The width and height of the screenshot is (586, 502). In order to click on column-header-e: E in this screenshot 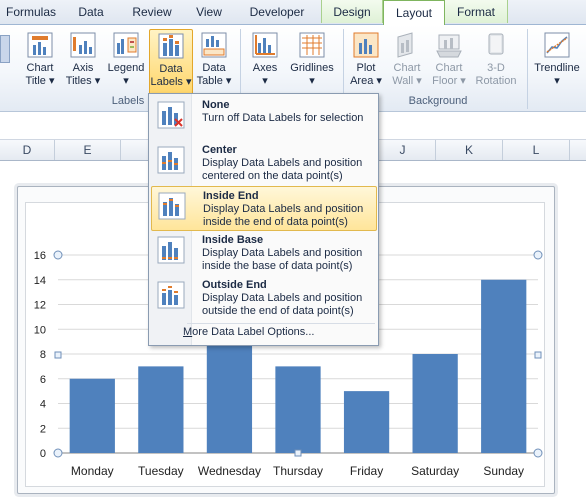, I will do `click(88, 150)`.